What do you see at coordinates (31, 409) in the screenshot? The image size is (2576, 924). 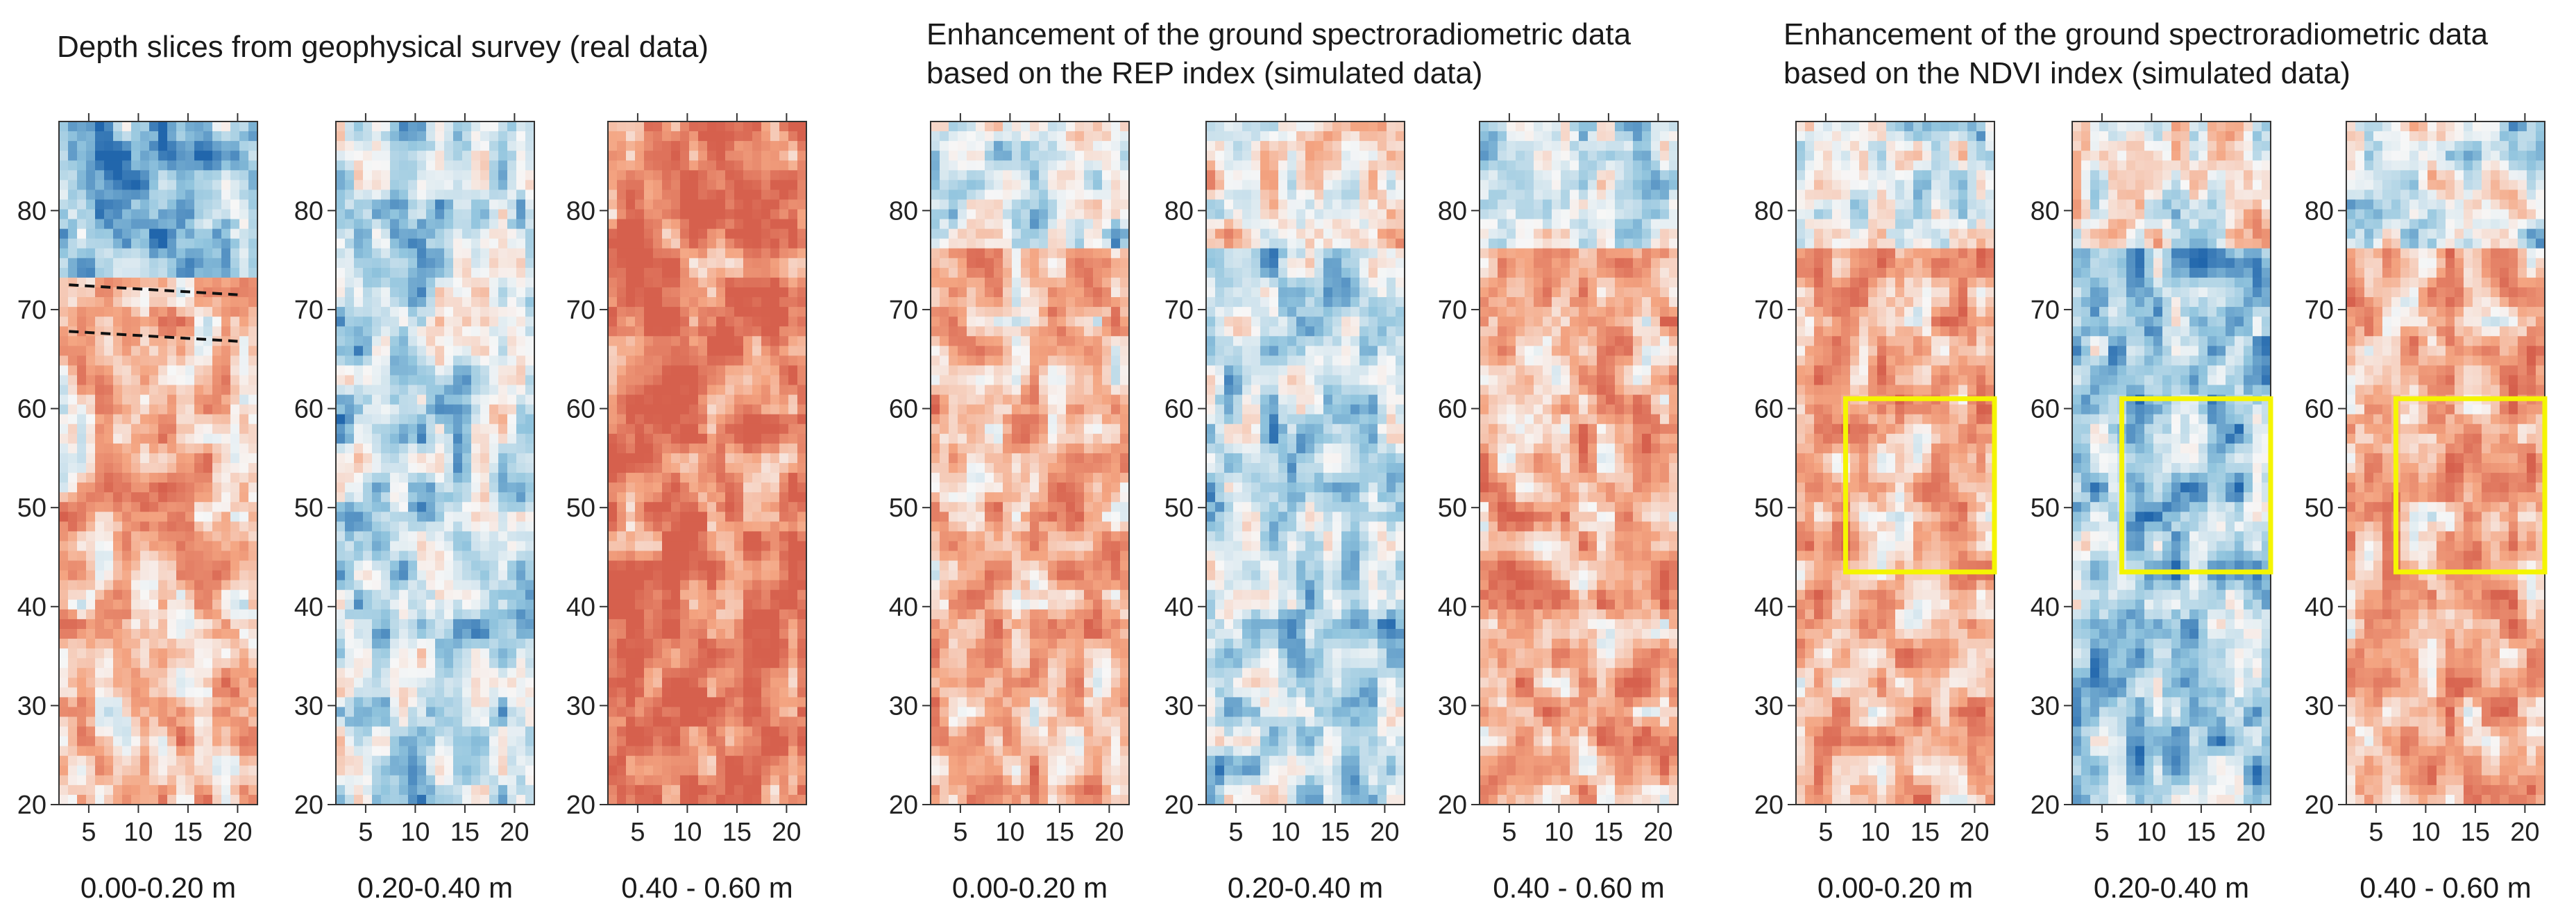 I see `y-tick-label: 60` at bounding box center [31, 409].